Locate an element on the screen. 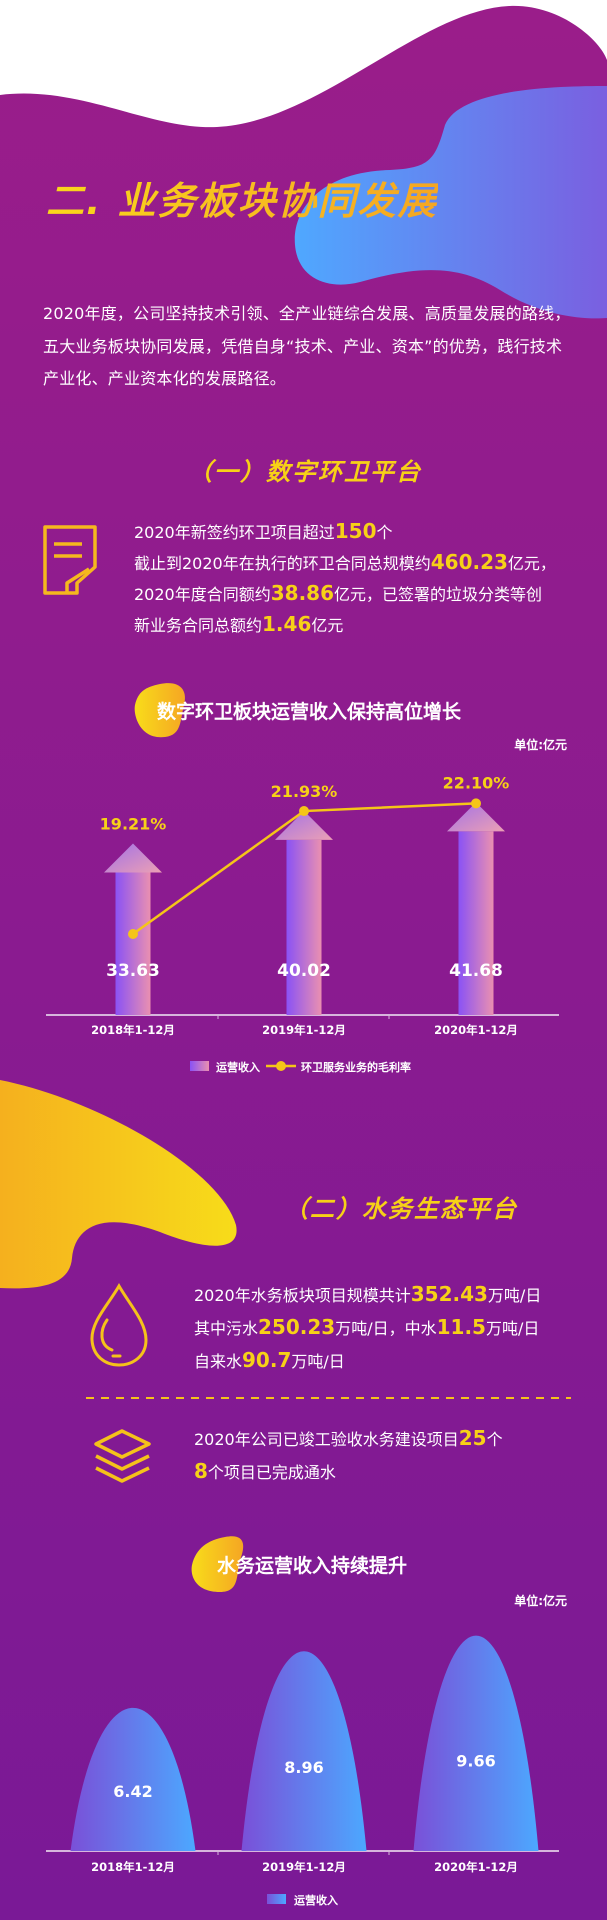  text-segment: 亿元， is located at coordinates (531, 563).